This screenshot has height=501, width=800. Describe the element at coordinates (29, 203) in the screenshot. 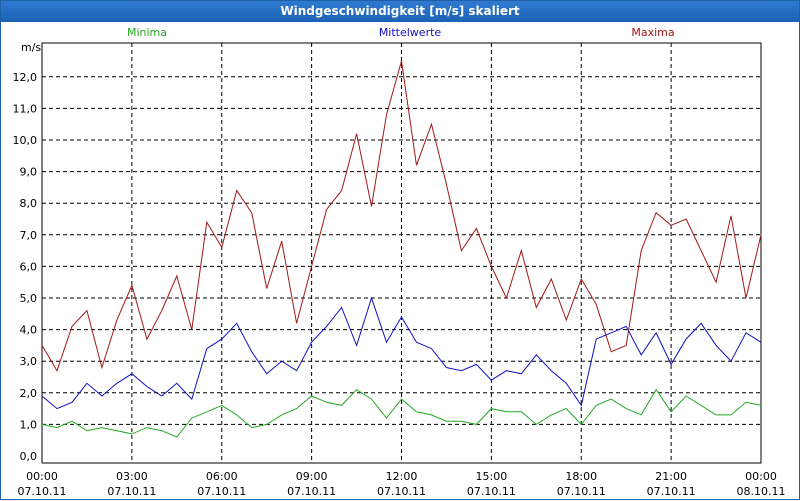

I see `y-tick-label: 8,0` at that location.